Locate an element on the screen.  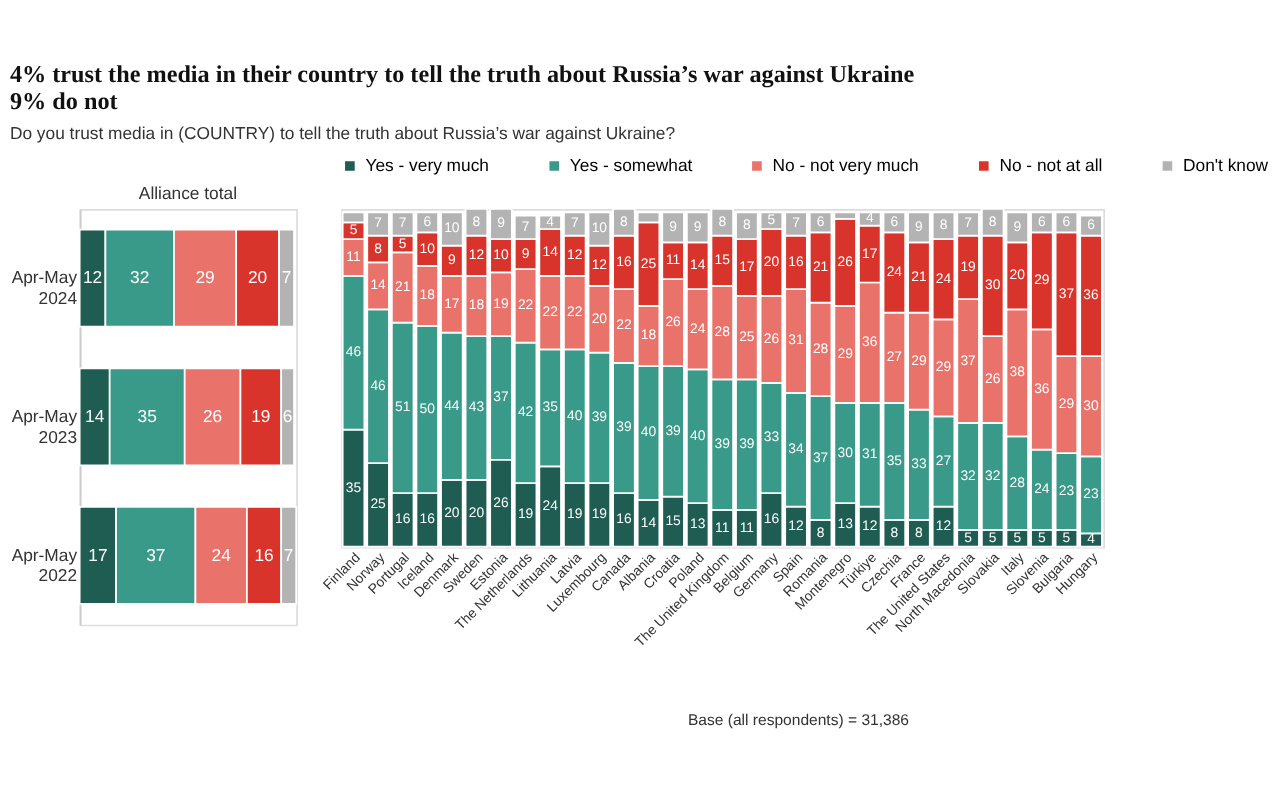
data-label: 16 is located at coordinates (264, 554).